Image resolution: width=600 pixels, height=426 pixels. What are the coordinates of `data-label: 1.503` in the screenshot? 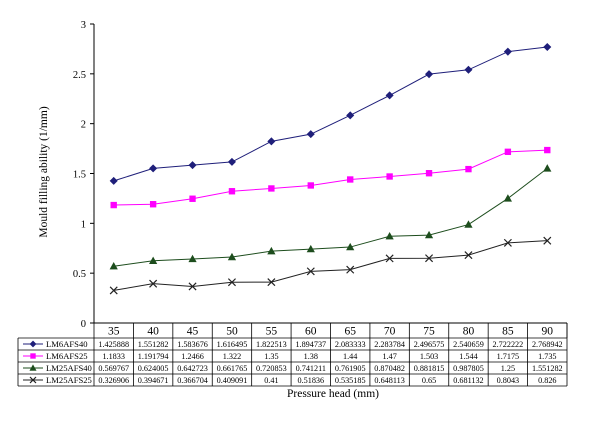 It's located at (429, 356).